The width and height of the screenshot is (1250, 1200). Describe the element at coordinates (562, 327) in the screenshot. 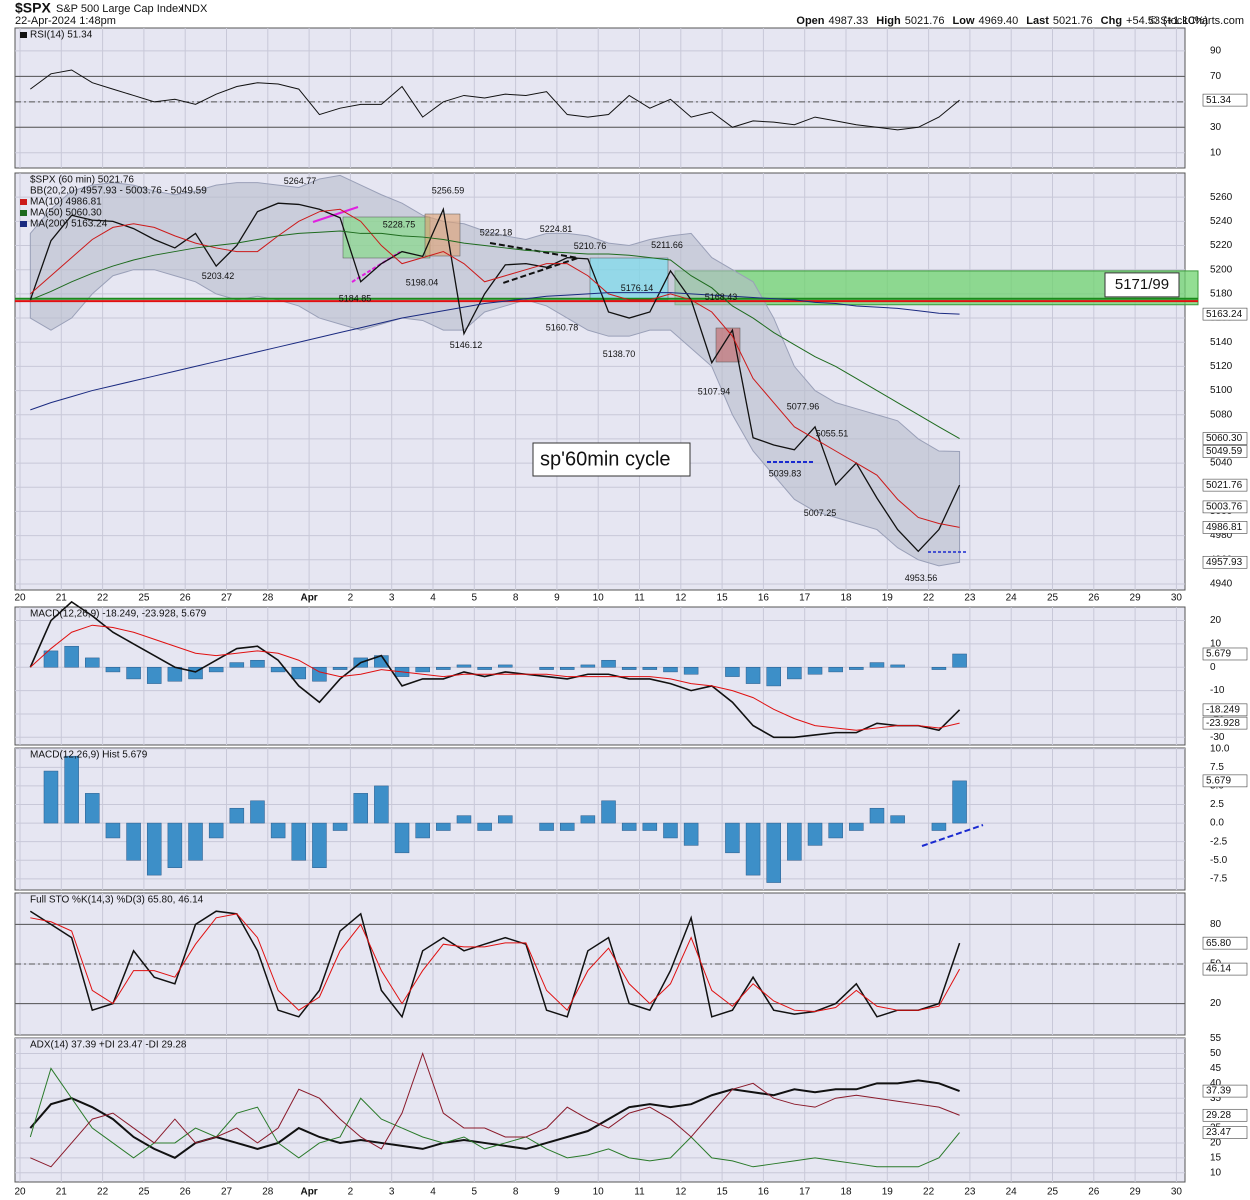

I see `price-annotation: 5160.78` at that location.